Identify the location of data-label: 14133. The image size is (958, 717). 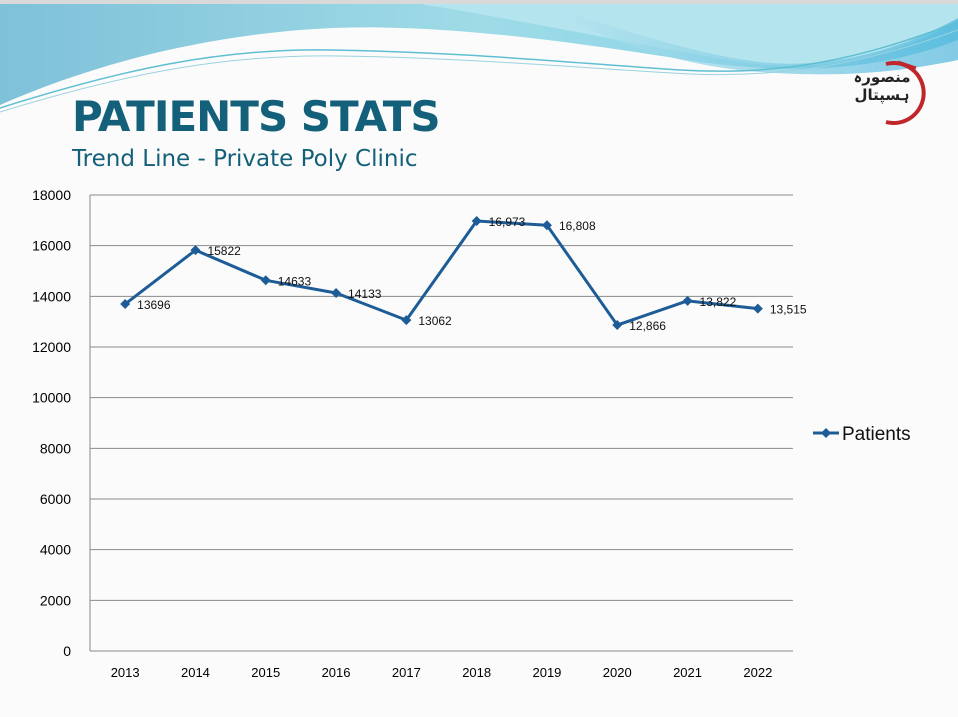
(365, 294).